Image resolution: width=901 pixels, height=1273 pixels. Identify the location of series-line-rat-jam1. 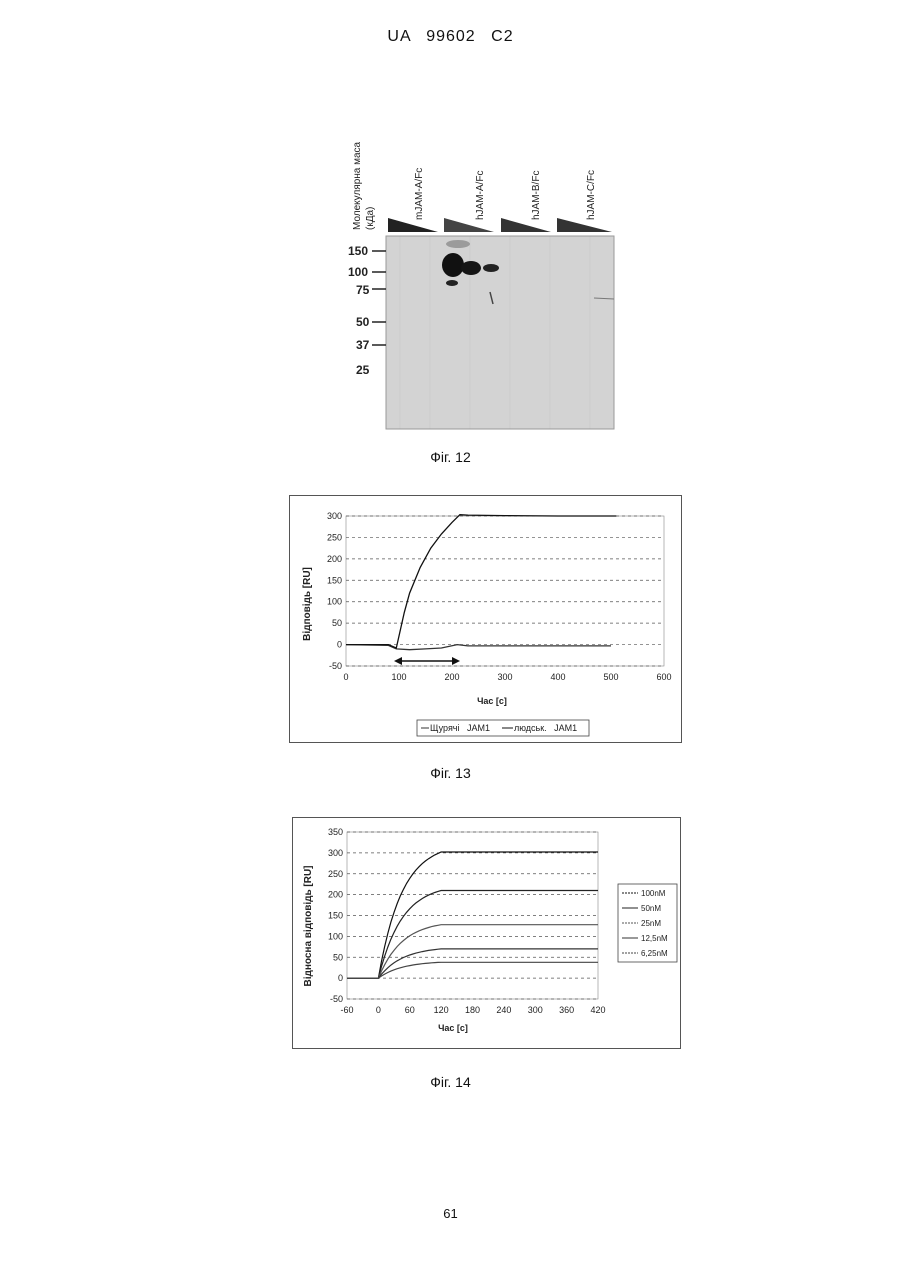
(478, 647).